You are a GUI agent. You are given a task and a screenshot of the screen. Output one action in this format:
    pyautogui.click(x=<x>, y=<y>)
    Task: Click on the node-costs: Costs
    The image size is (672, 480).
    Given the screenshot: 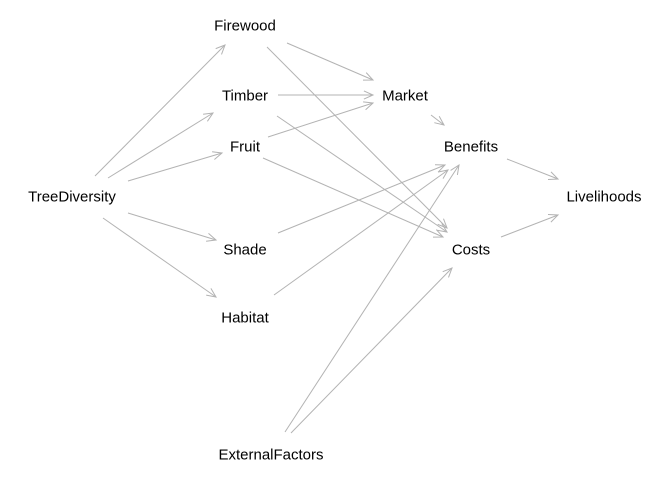 What is the action you would take?
    pyautogui.click(x=471, y=250)
    